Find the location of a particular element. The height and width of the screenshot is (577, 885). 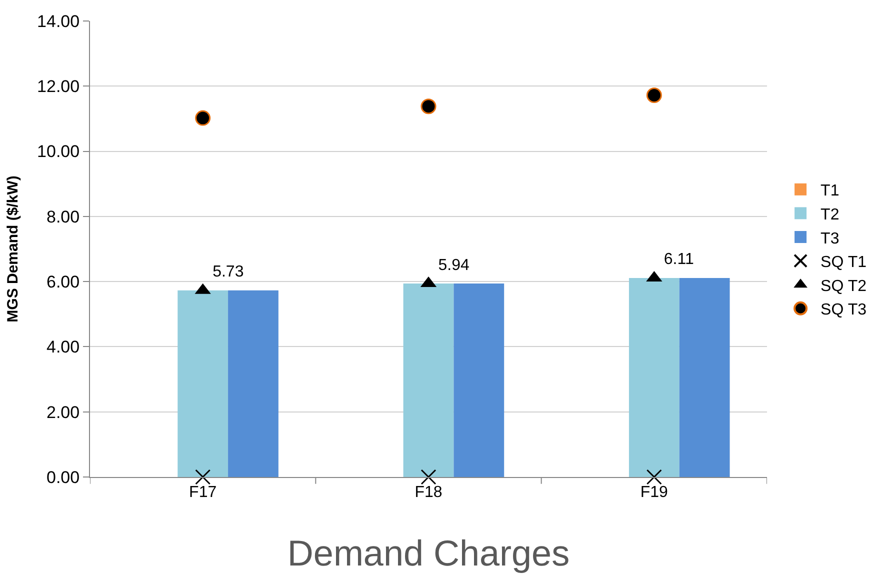

legend-label: T2 is located at coordinates (830, 215).